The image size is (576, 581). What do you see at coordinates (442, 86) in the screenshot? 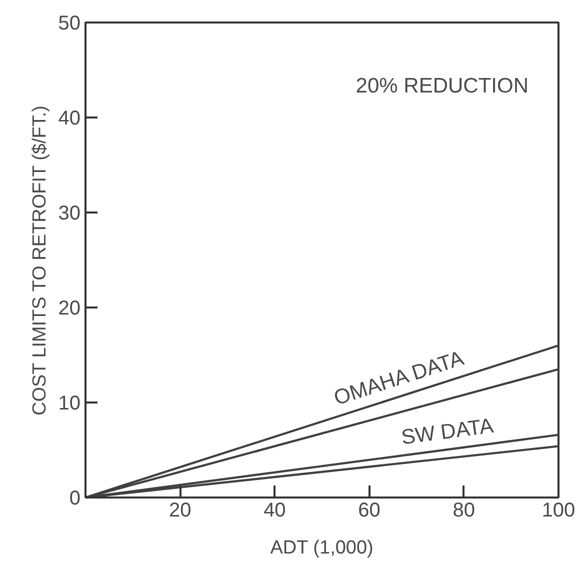
I see `annotation: 20% REDUCTION` at bounding box center [442, 86].